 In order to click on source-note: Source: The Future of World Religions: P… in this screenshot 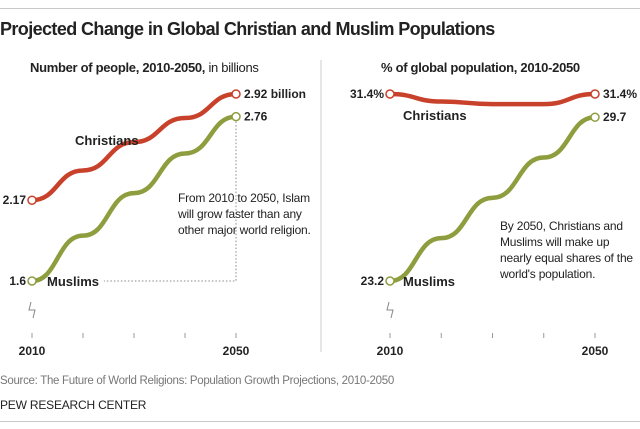, I will do `click(197, 381)`.